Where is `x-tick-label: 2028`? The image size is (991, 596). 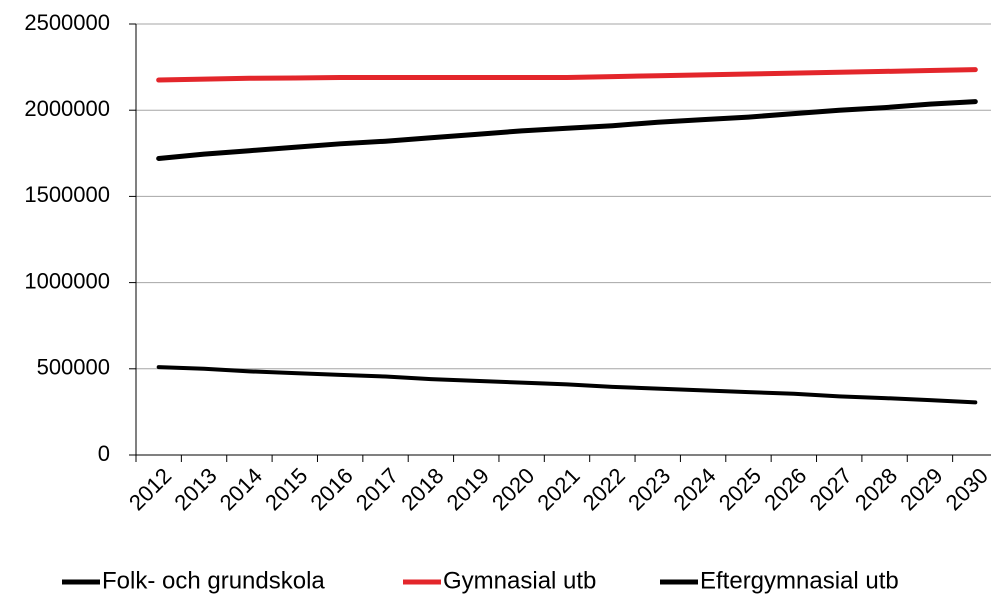
x-tick-label: 2028 is located at coordinates (876, 489).